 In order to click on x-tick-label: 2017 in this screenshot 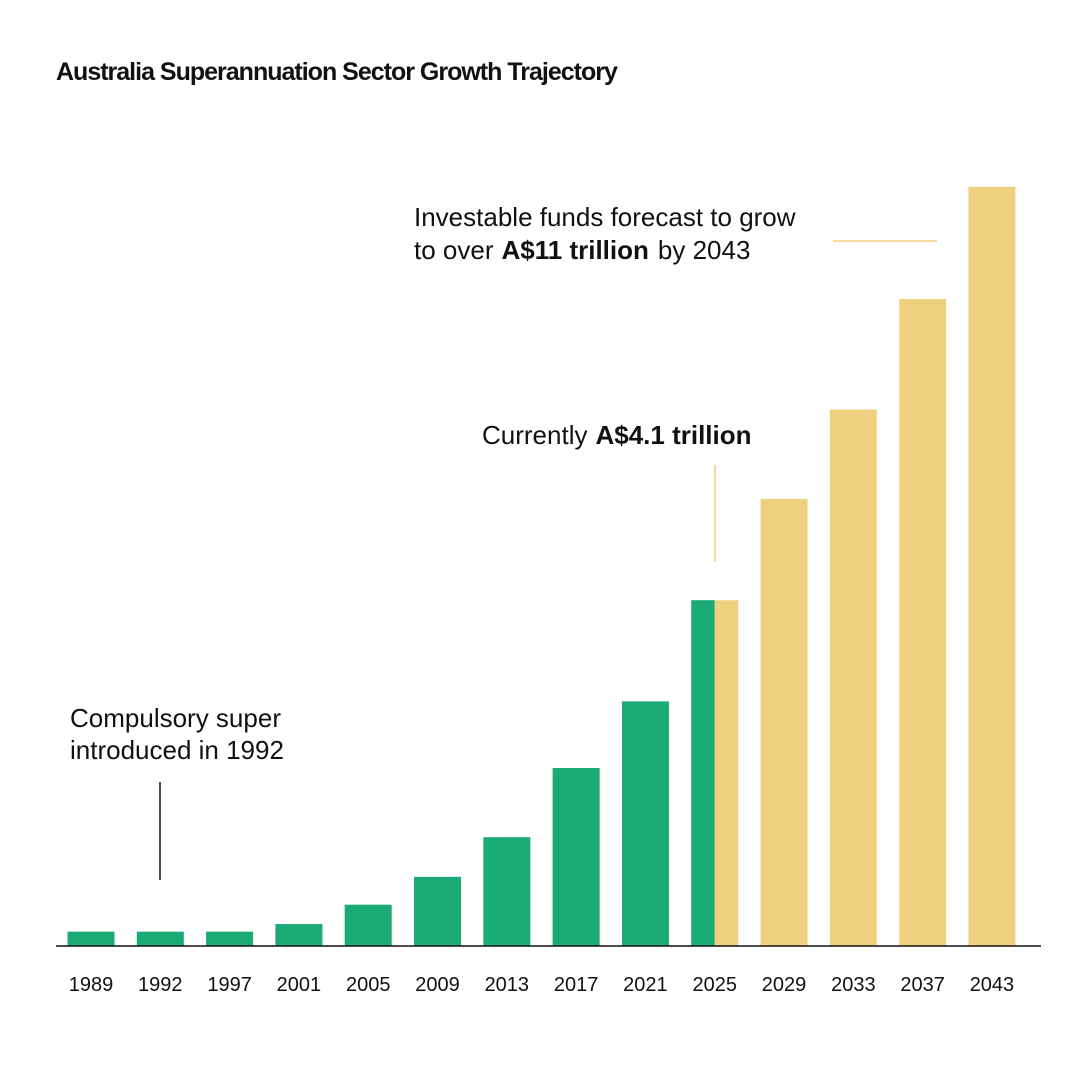, I will do `click(576, 985)`.